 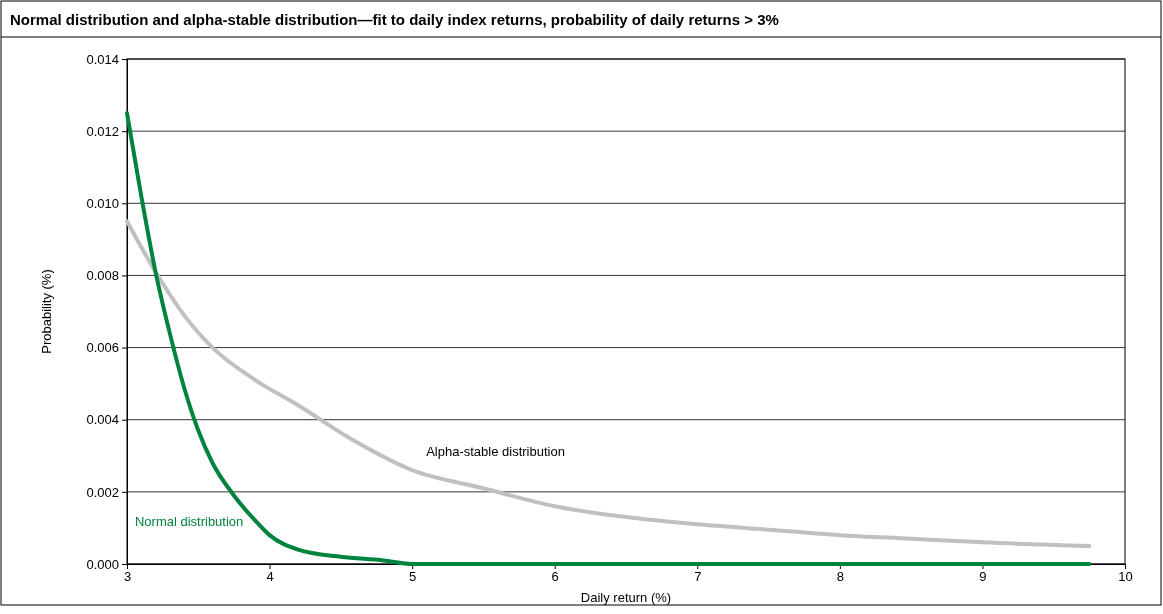 I want to click on x-tick-label: 6, so click(x=555, y=577).